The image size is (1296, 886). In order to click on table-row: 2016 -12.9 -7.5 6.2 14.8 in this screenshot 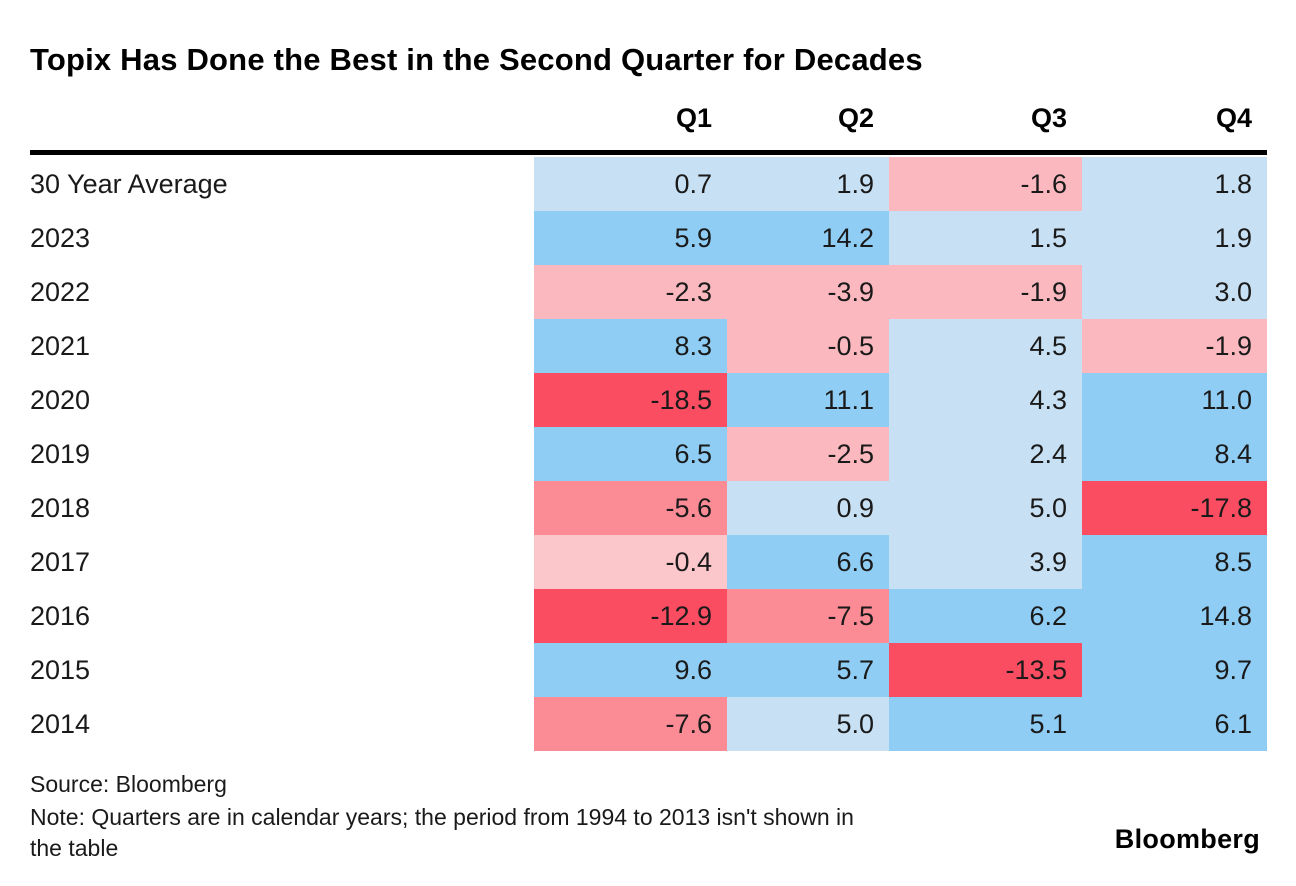, I will do `click(648, 616)`.